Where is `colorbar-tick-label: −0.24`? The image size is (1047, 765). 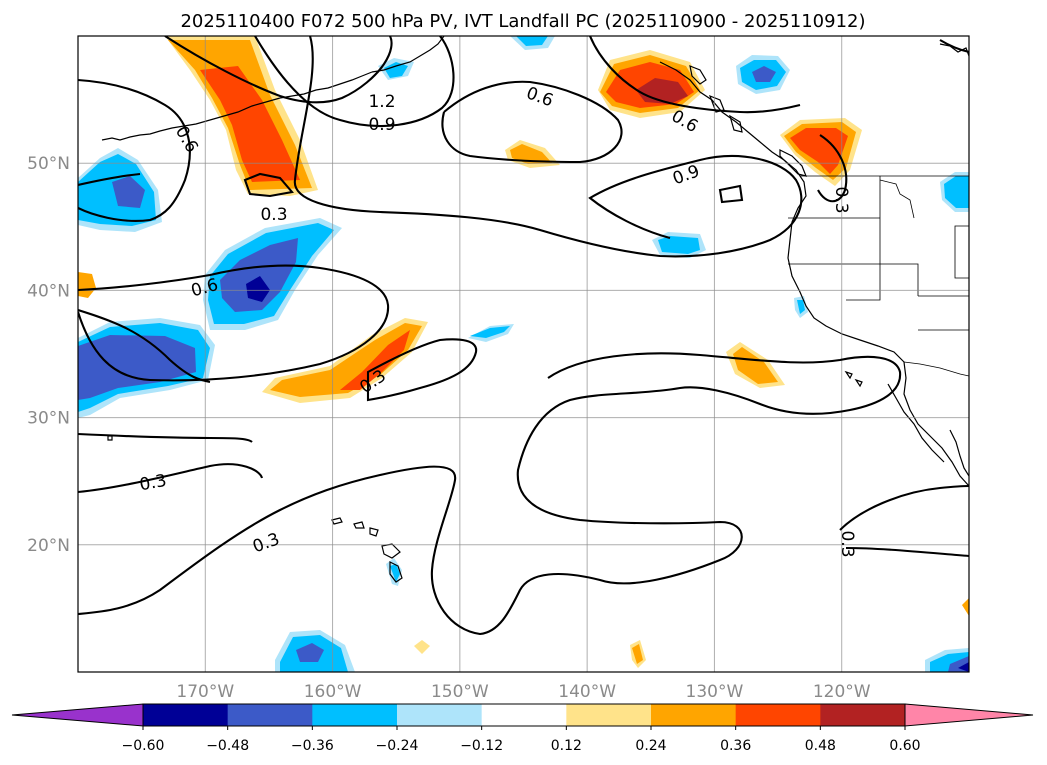 colorbar-tick-label: −0.24 is located at coordinates (397, 746).